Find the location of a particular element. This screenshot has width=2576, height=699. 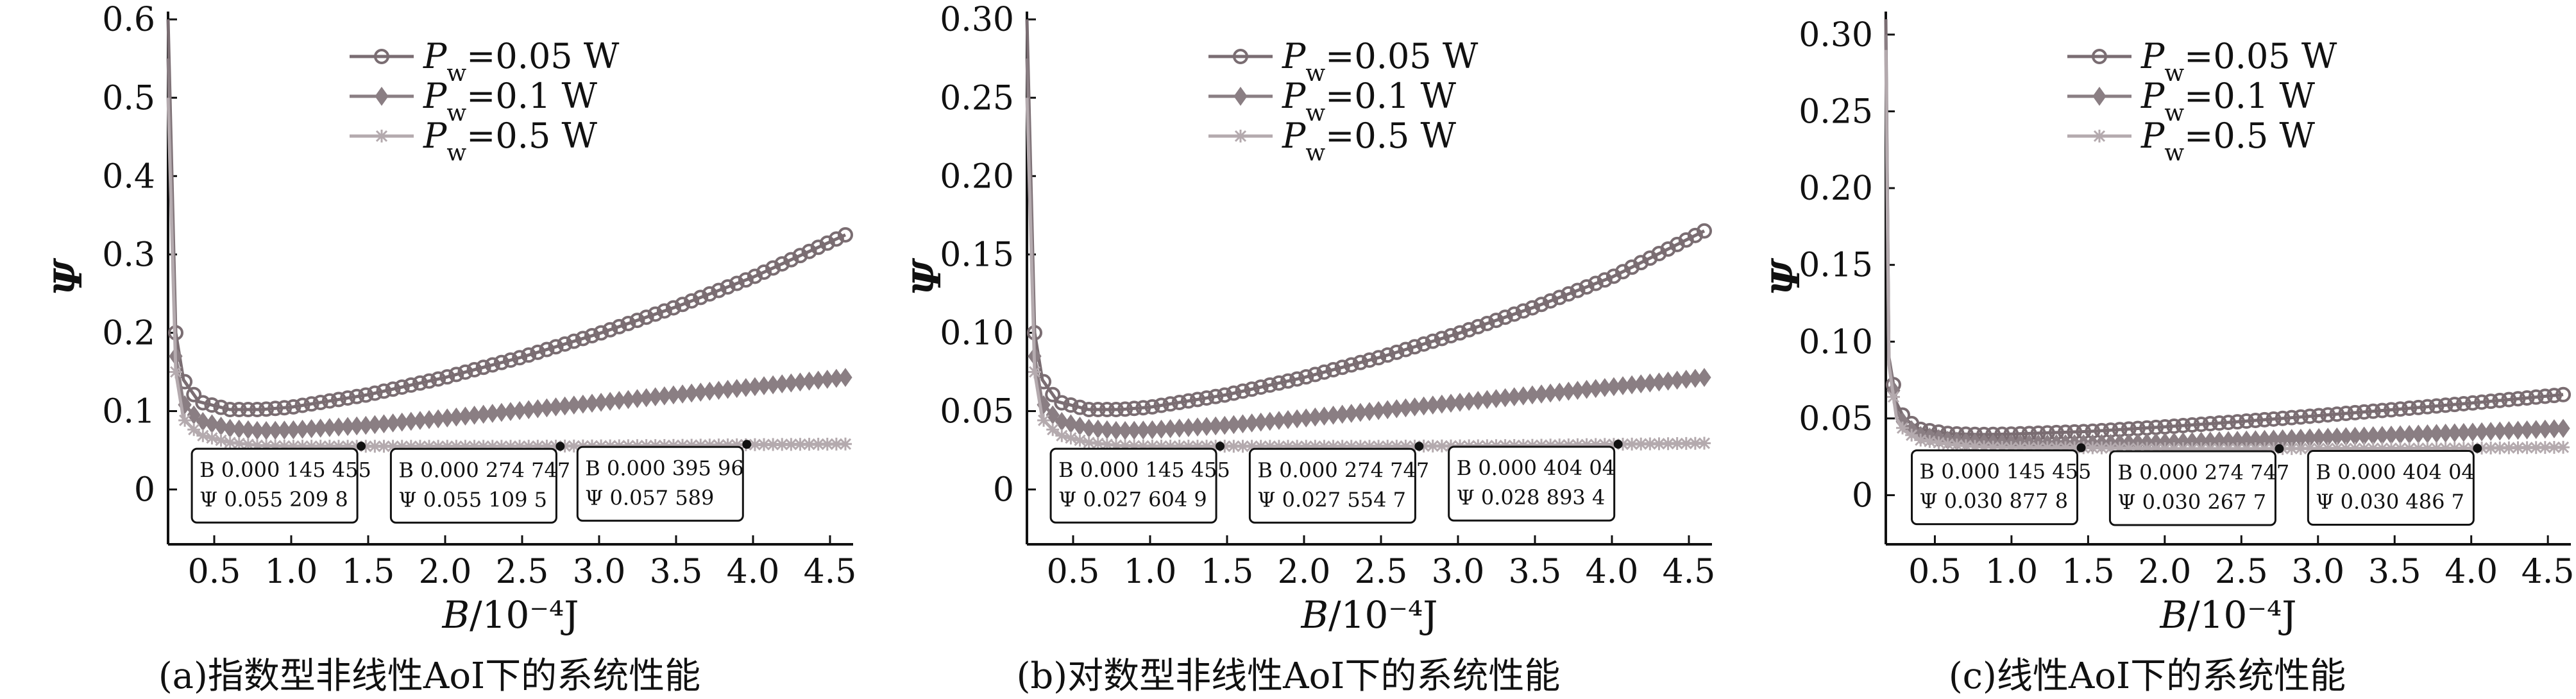

x-tick-label: 3.0 is located at coordinates (1458, 572).